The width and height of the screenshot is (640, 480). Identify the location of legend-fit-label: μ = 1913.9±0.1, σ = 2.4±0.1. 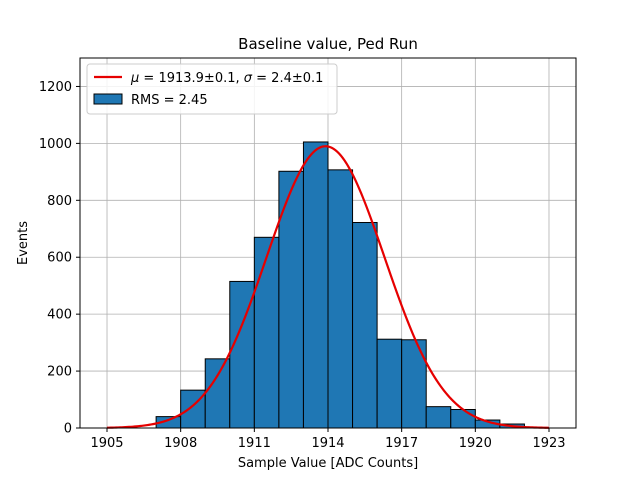
(226, 78).